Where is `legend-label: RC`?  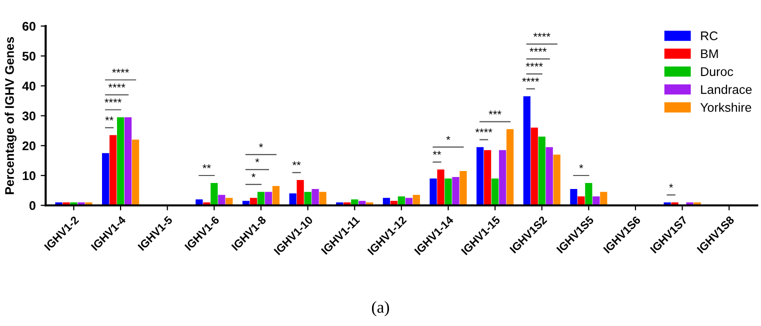
legend-label: RC is located at coordinates (709, 35).